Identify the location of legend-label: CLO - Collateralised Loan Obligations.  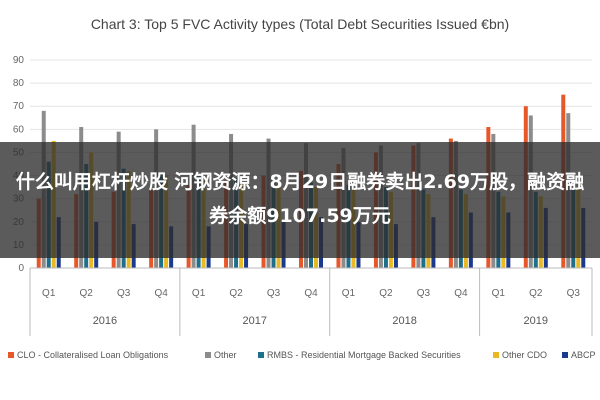
(93, 355).